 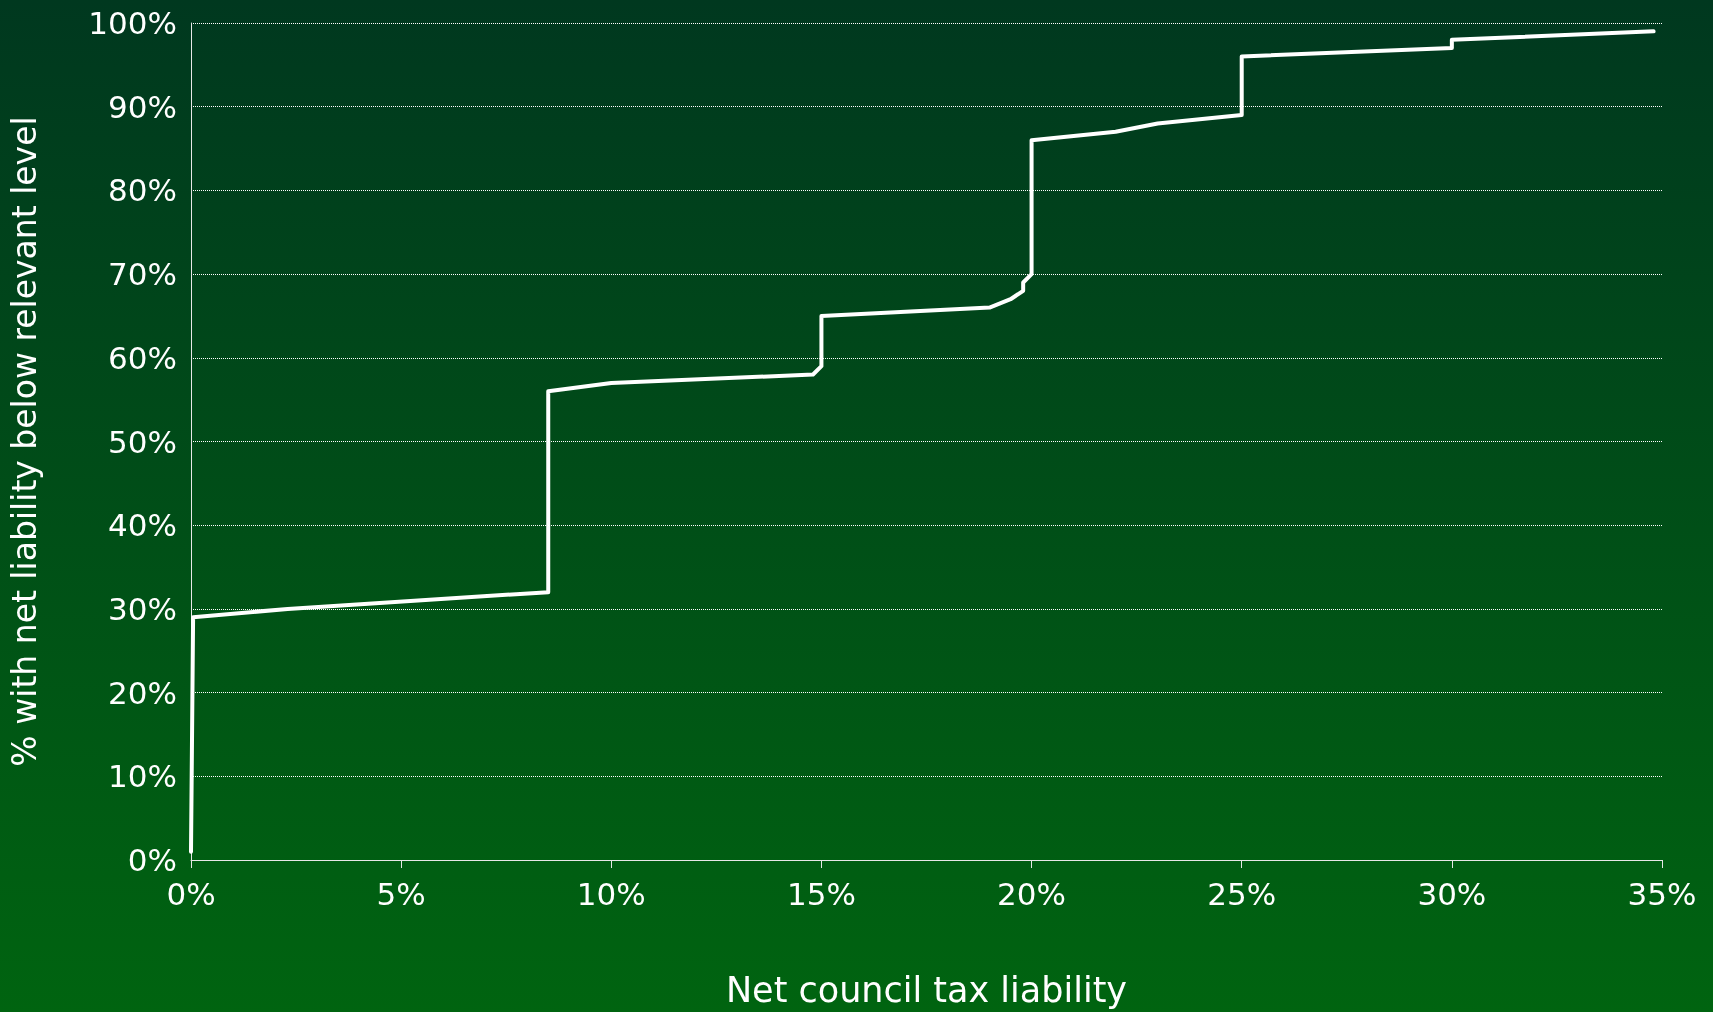 What do you see at coordinates (132, 23) in the screenshot?
I see `y-tick-label: 100%` at bounding box center [132, 23].